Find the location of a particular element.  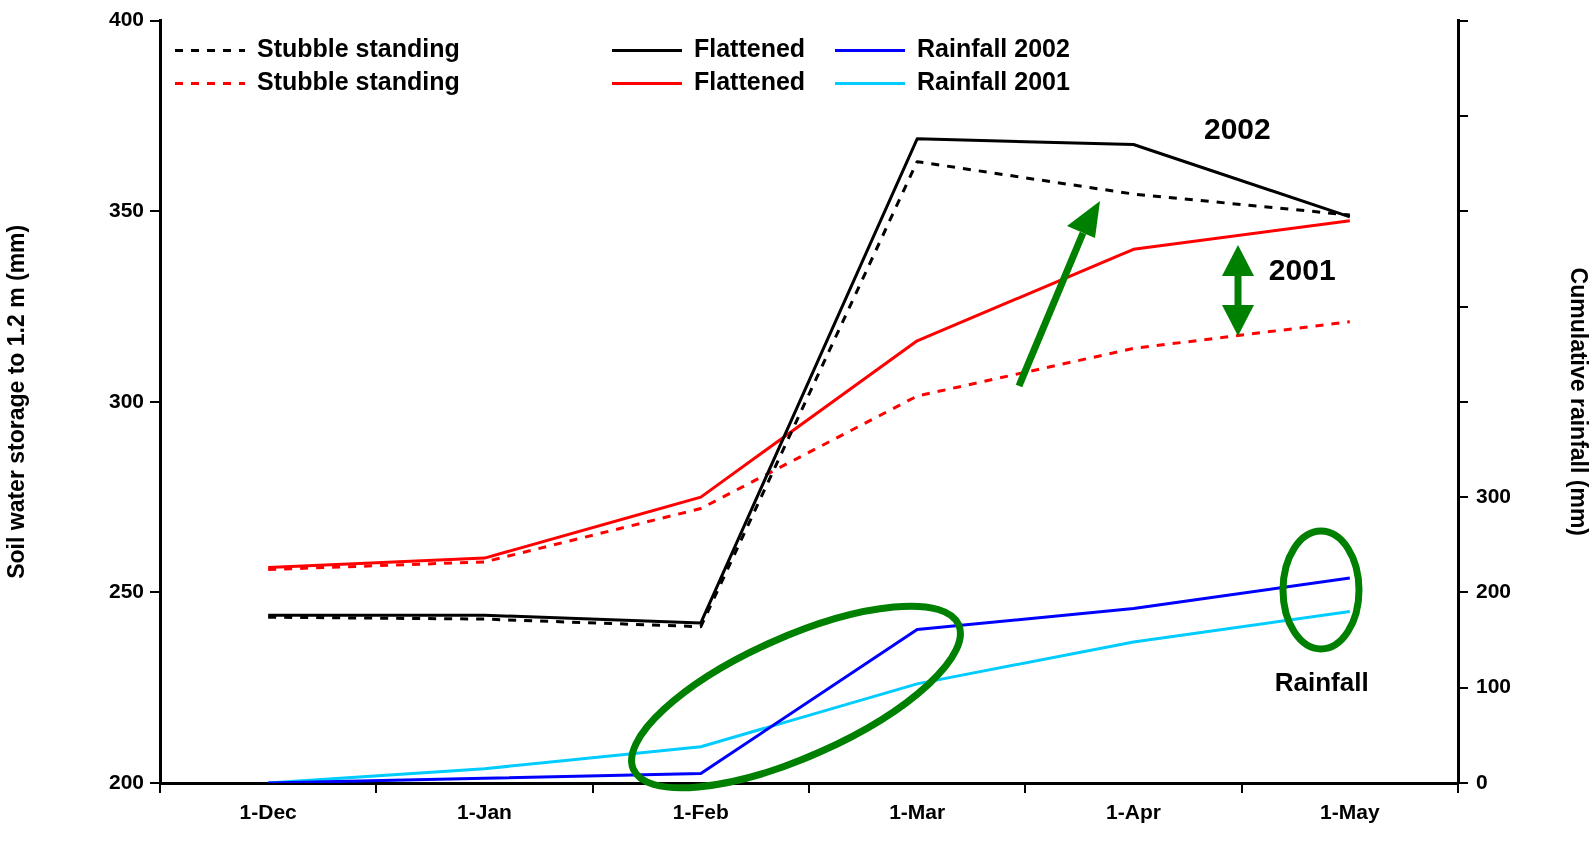

legend-label: Rainfall 2002 is located at coordinates (993, 48).